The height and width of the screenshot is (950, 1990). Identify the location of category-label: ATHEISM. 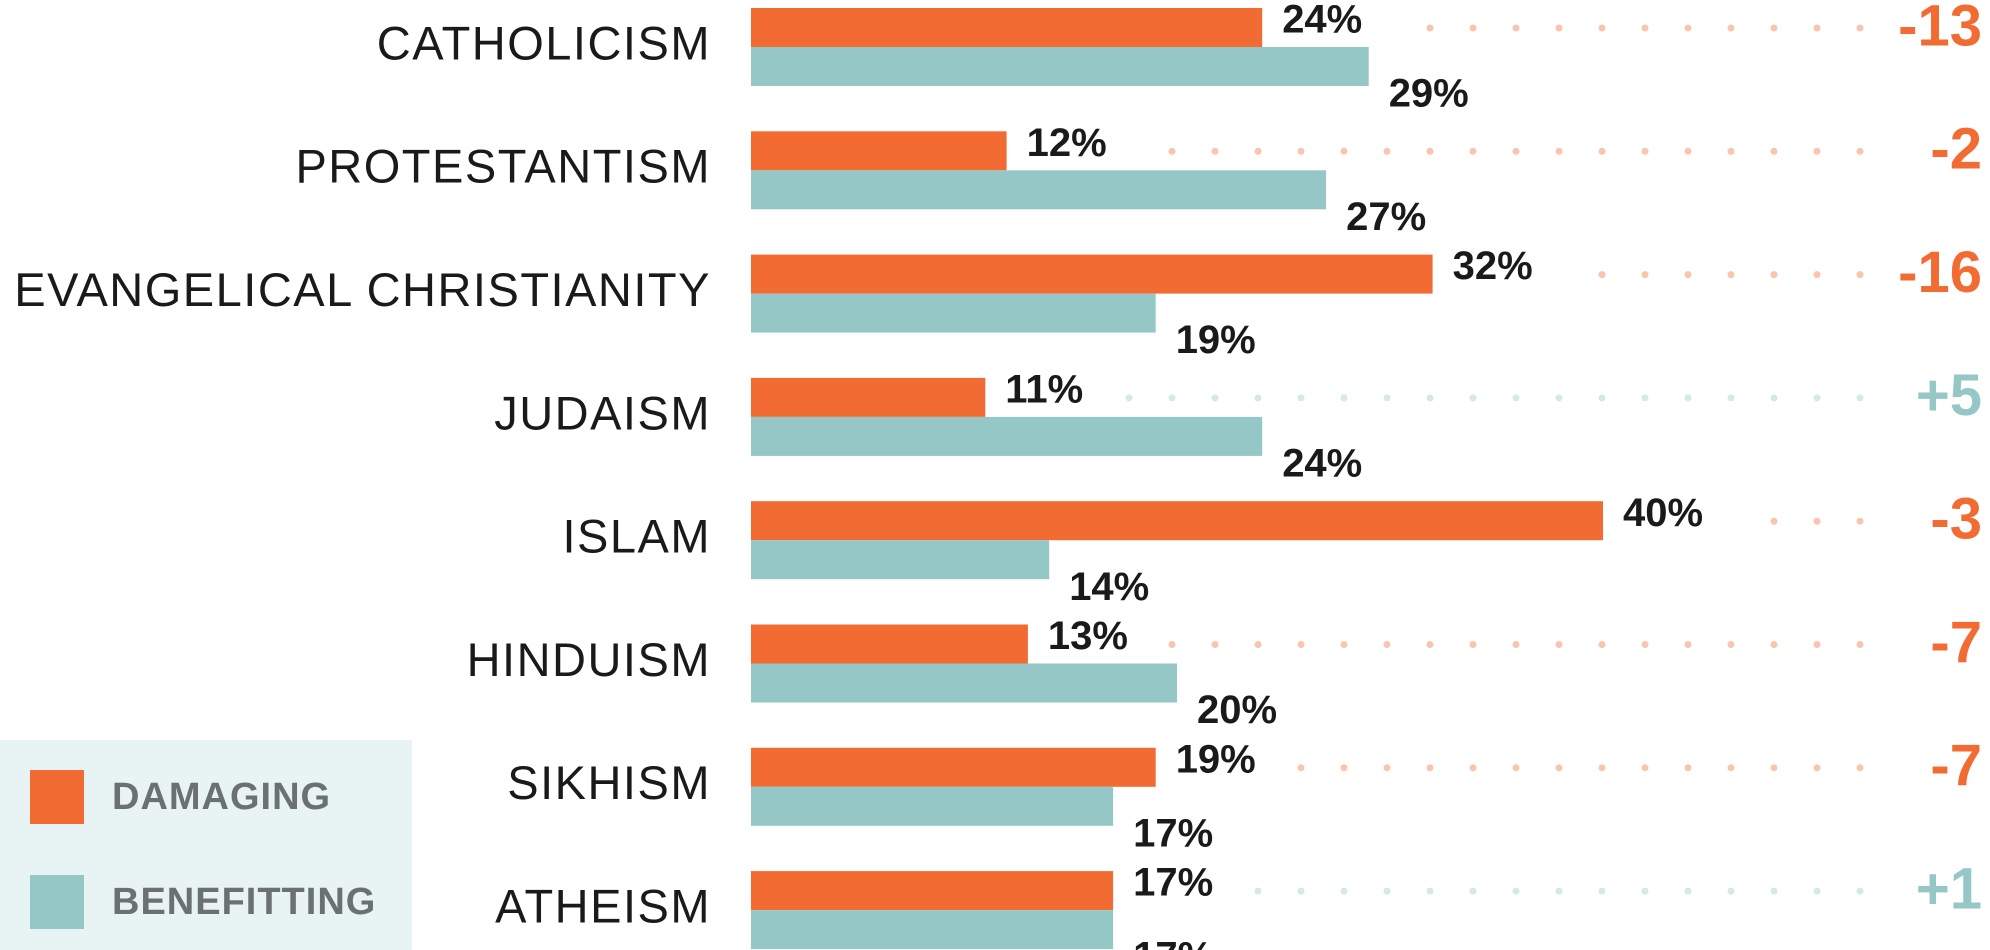
(603, 906).